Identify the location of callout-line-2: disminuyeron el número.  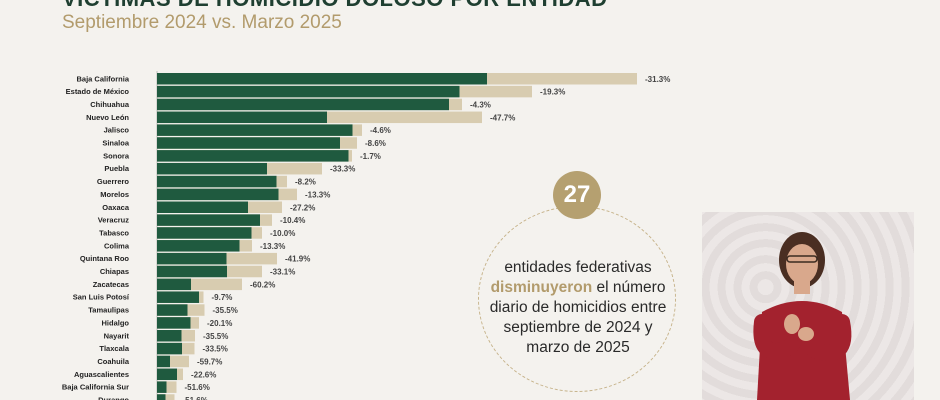
(578, 288).